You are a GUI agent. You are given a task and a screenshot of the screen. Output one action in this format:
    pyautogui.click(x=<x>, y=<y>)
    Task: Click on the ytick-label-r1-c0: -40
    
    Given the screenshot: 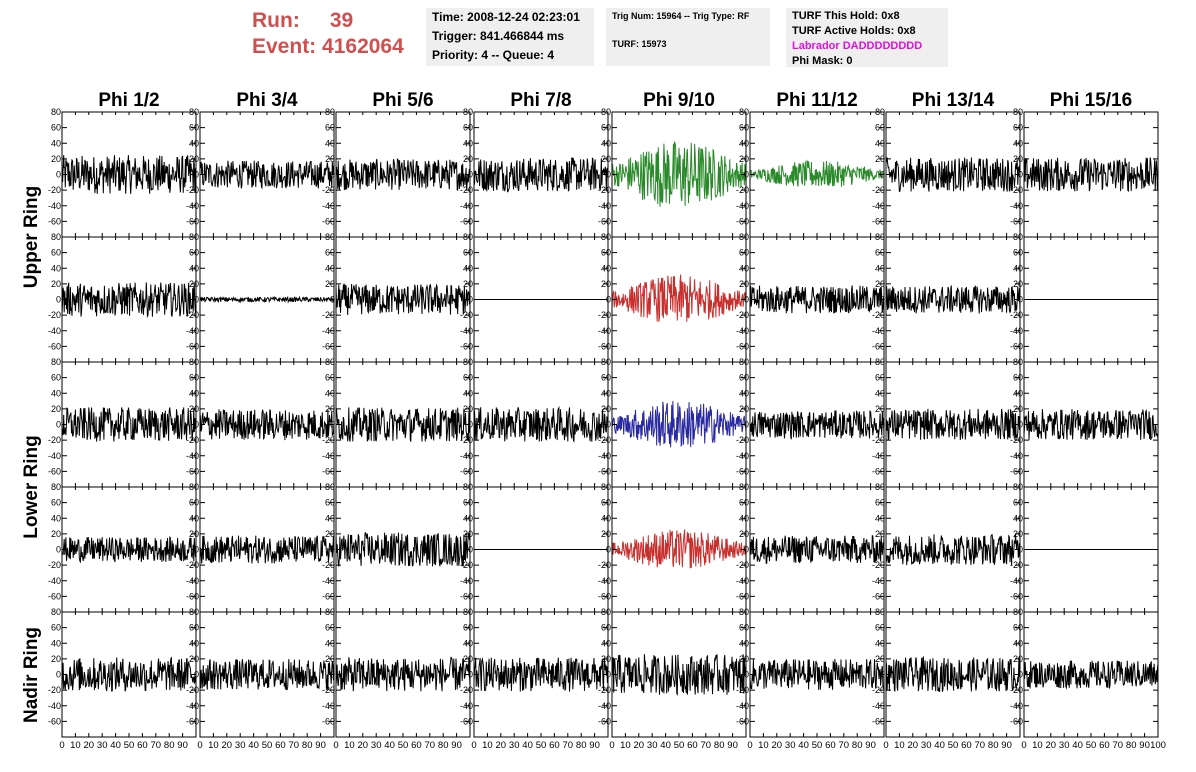 What is the action you would take?
    pyautogui.click(x=54, y=331)
    